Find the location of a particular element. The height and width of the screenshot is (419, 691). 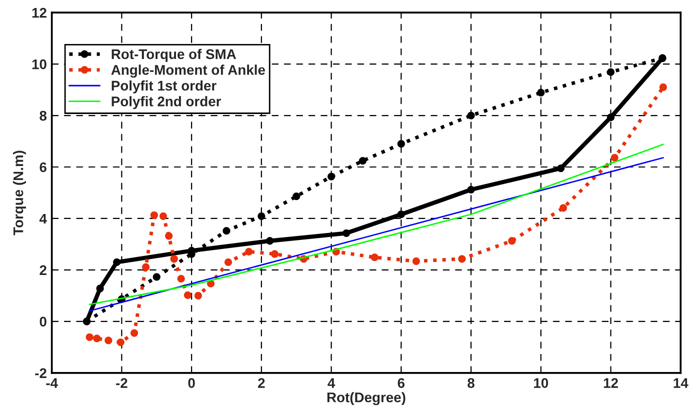

x-tick-label: -4 is located at coordinates (52, 383).